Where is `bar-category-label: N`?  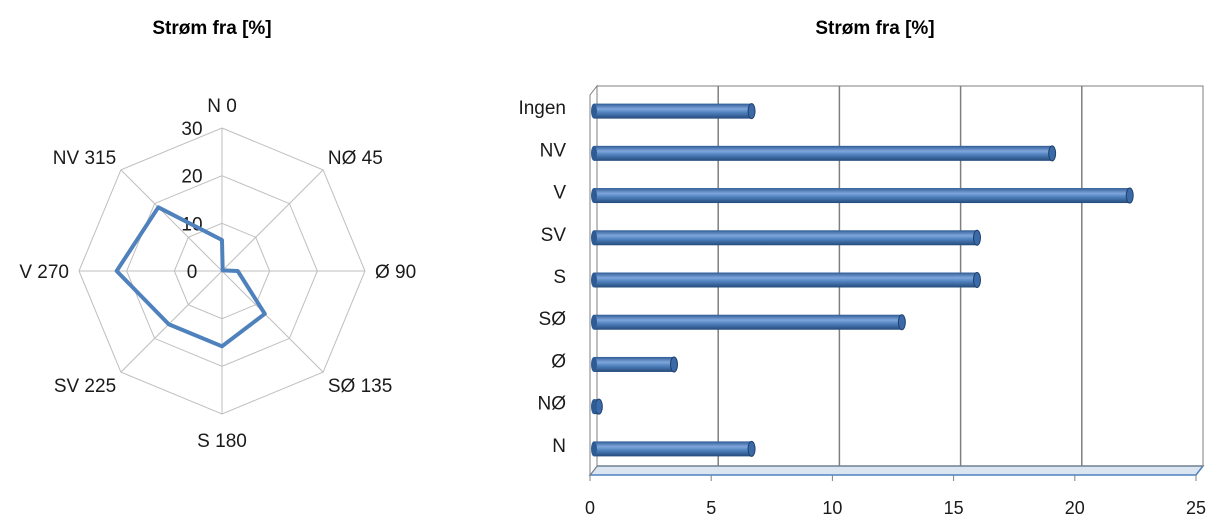 bar-category-label: N is located at coordinates (559, 446).